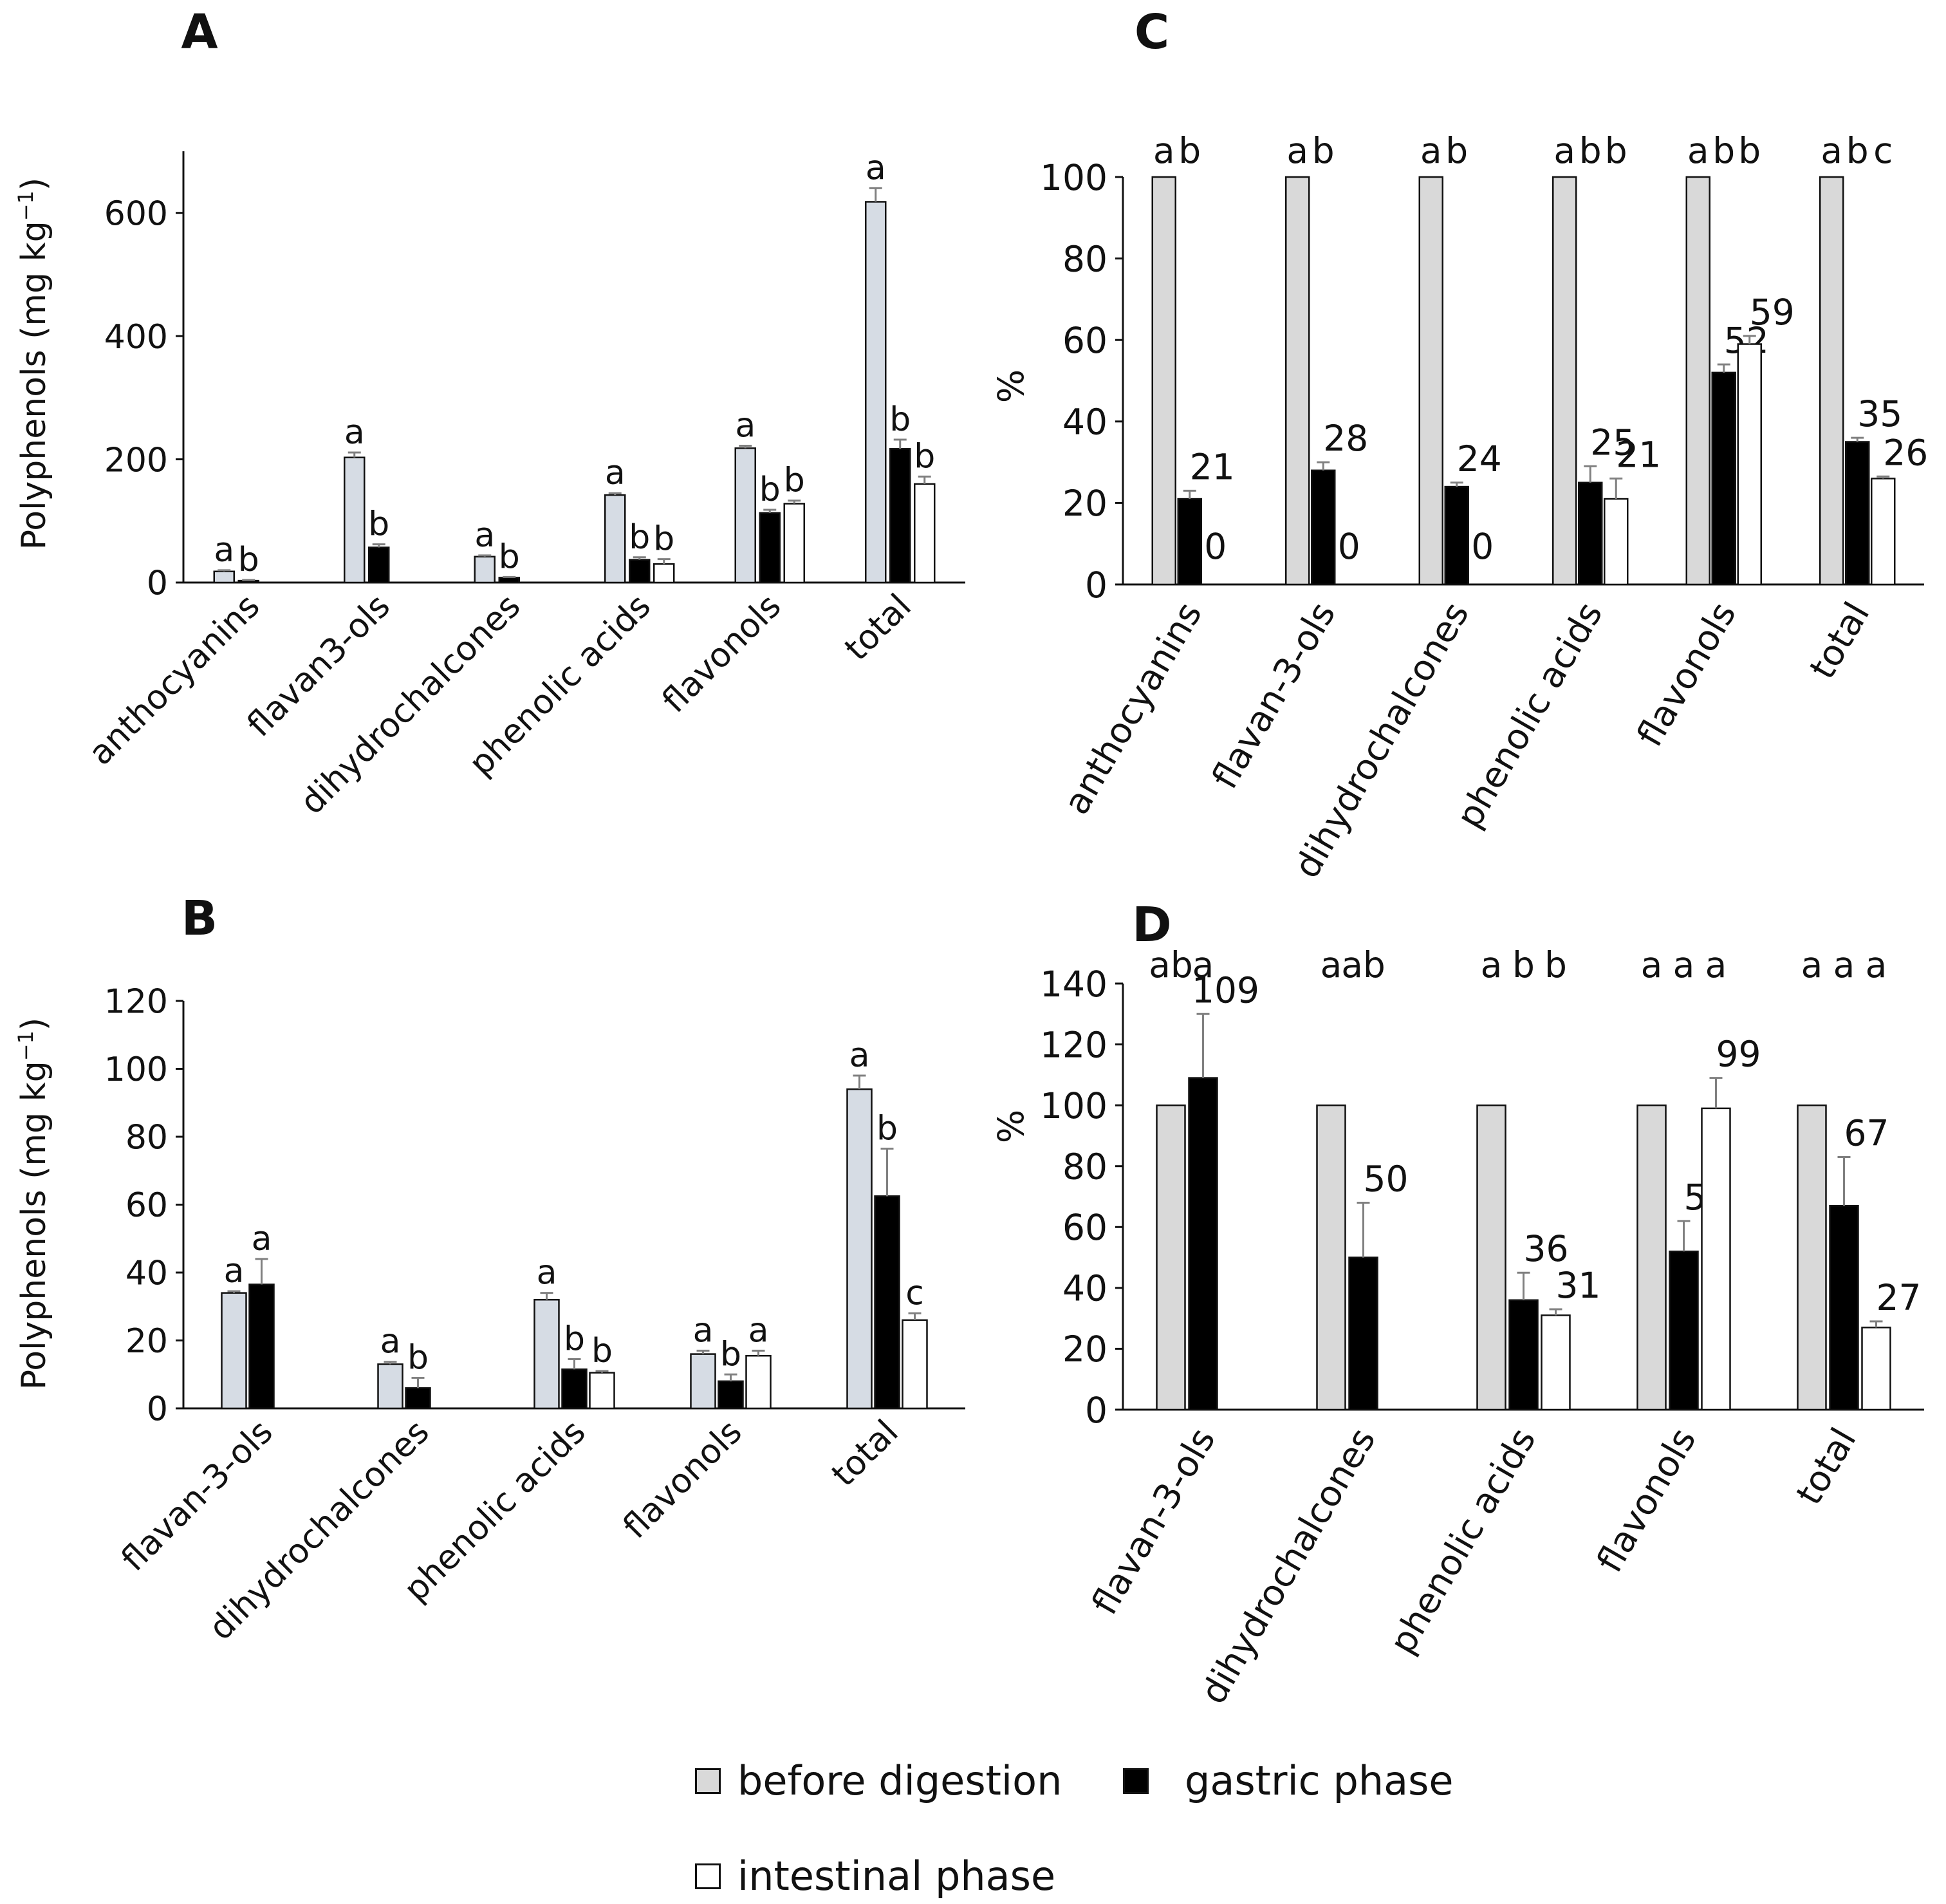  I want to click on panel-label-A: A, so click(200, 32).